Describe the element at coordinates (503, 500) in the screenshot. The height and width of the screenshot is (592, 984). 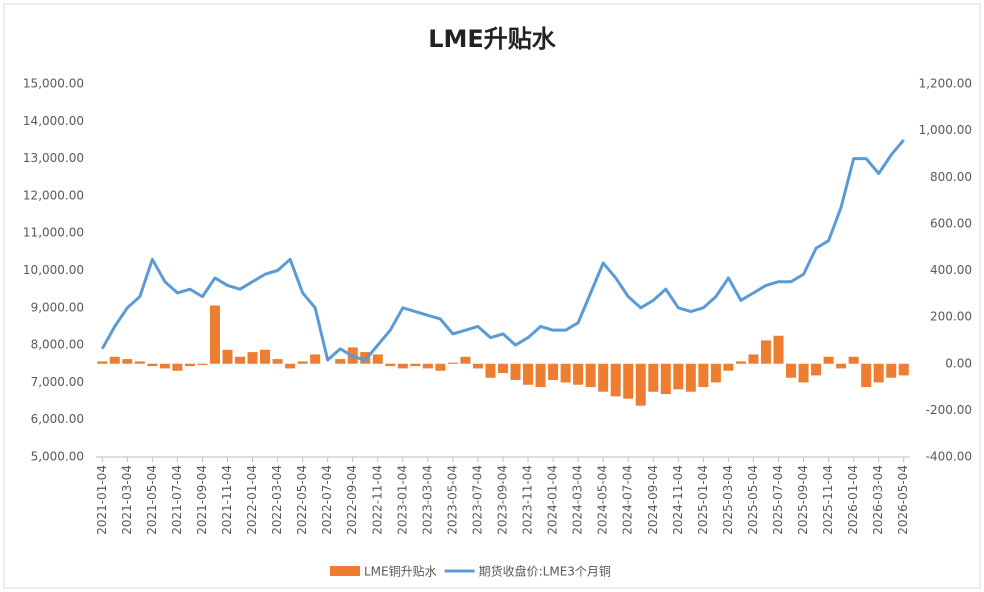
I see `x-tick-label: 2023-09-04` at that location.